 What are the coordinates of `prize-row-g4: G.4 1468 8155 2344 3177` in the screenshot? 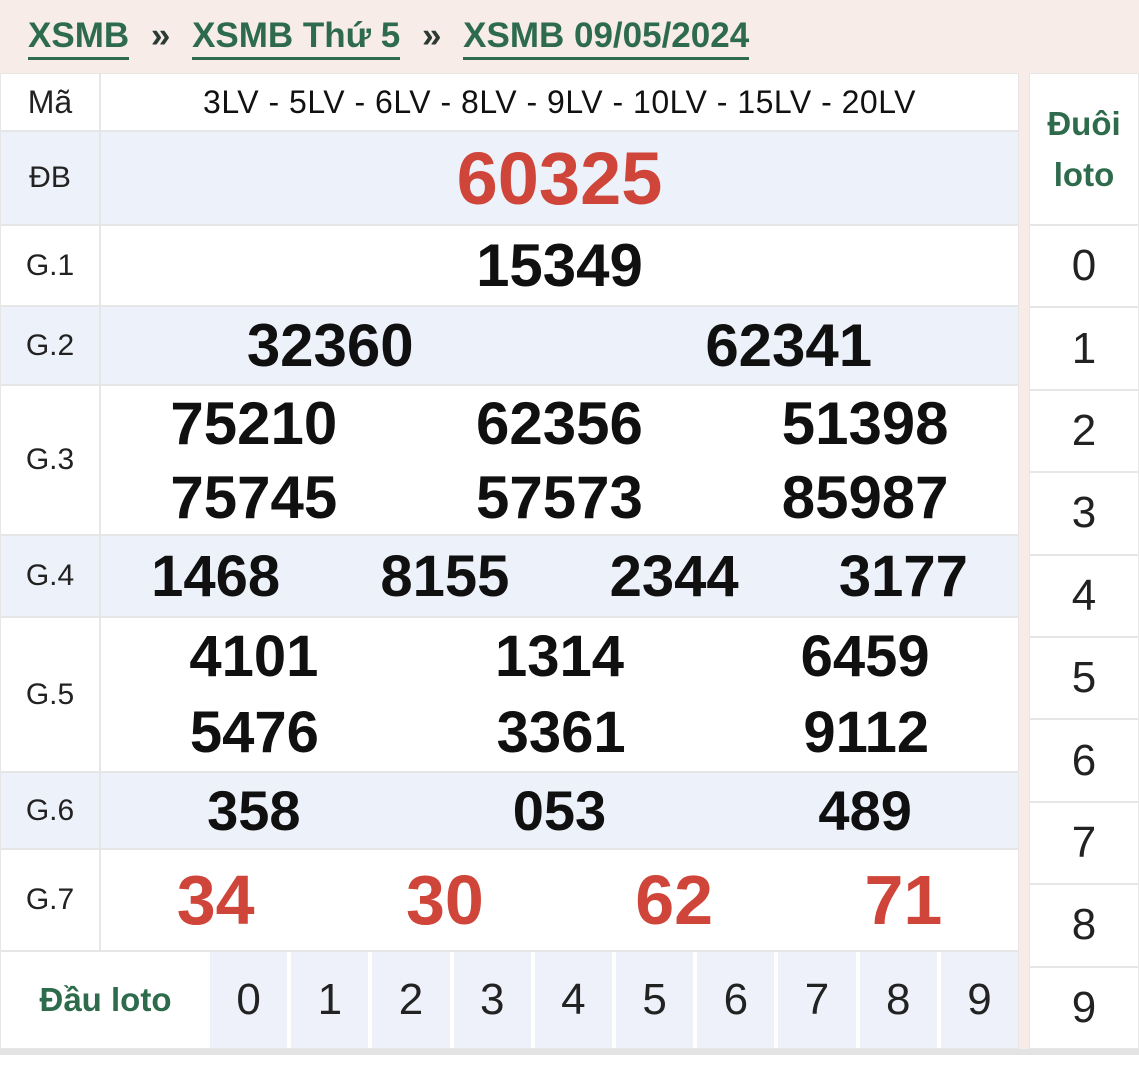 It's located at (509, 575).